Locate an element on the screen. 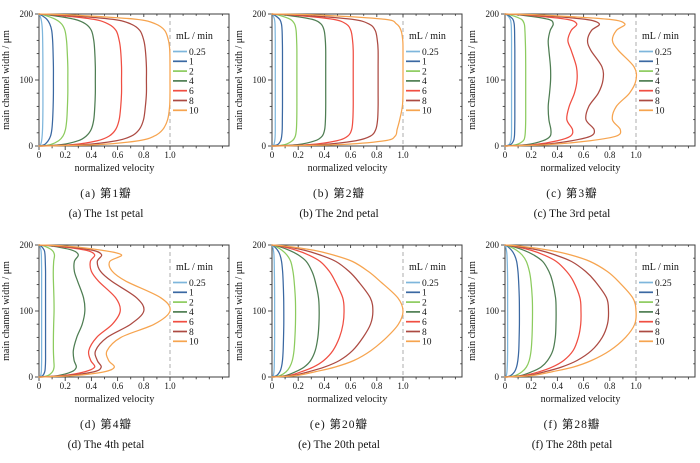 Image resolution: width=700 pixels, height=463 pixels. axis-ticks is located at coordinates (598, 312).